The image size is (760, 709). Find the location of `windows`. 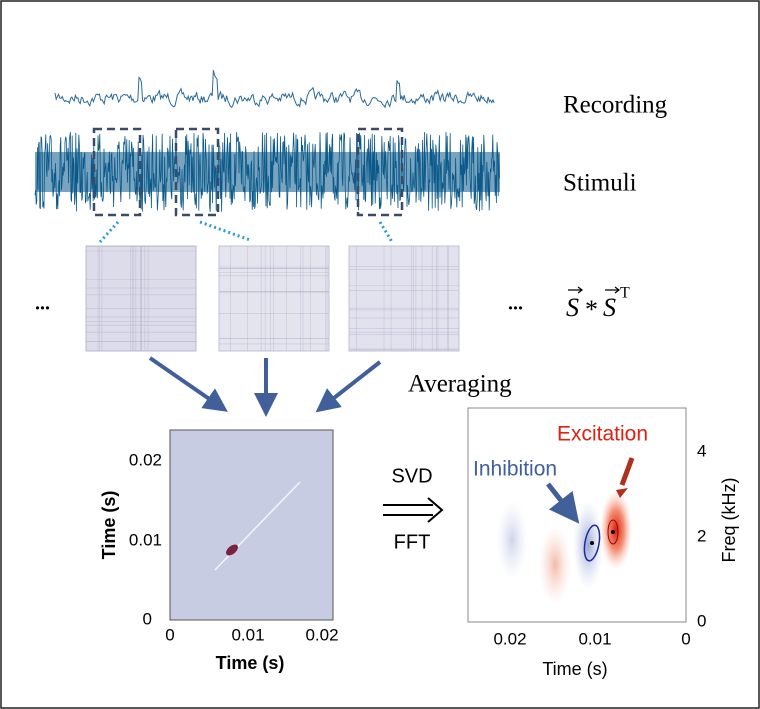

windows is located at coordinates (248, 172).